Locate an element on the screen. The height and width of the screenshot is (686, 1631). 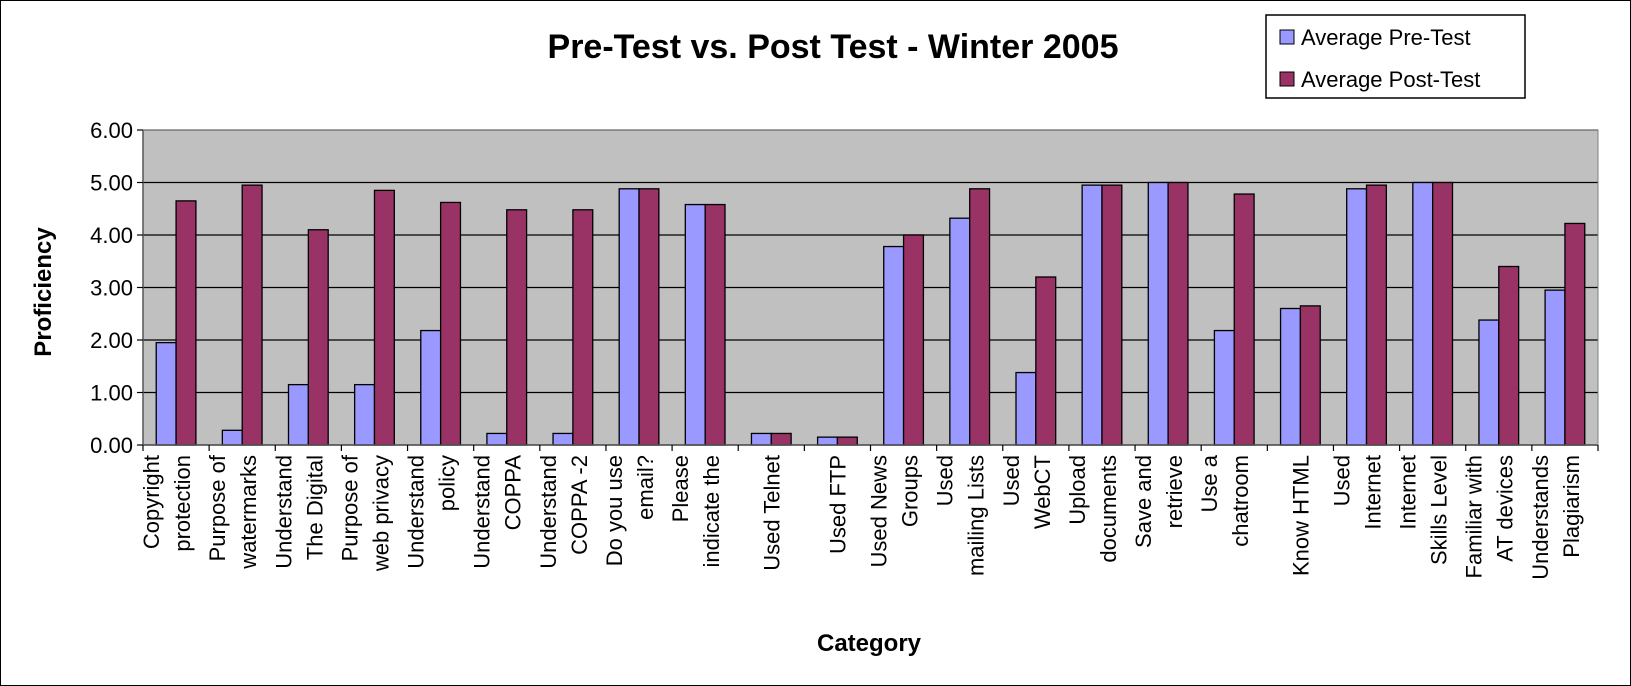
y-axis-title: Proficiency is located at coordinates (43, 292).